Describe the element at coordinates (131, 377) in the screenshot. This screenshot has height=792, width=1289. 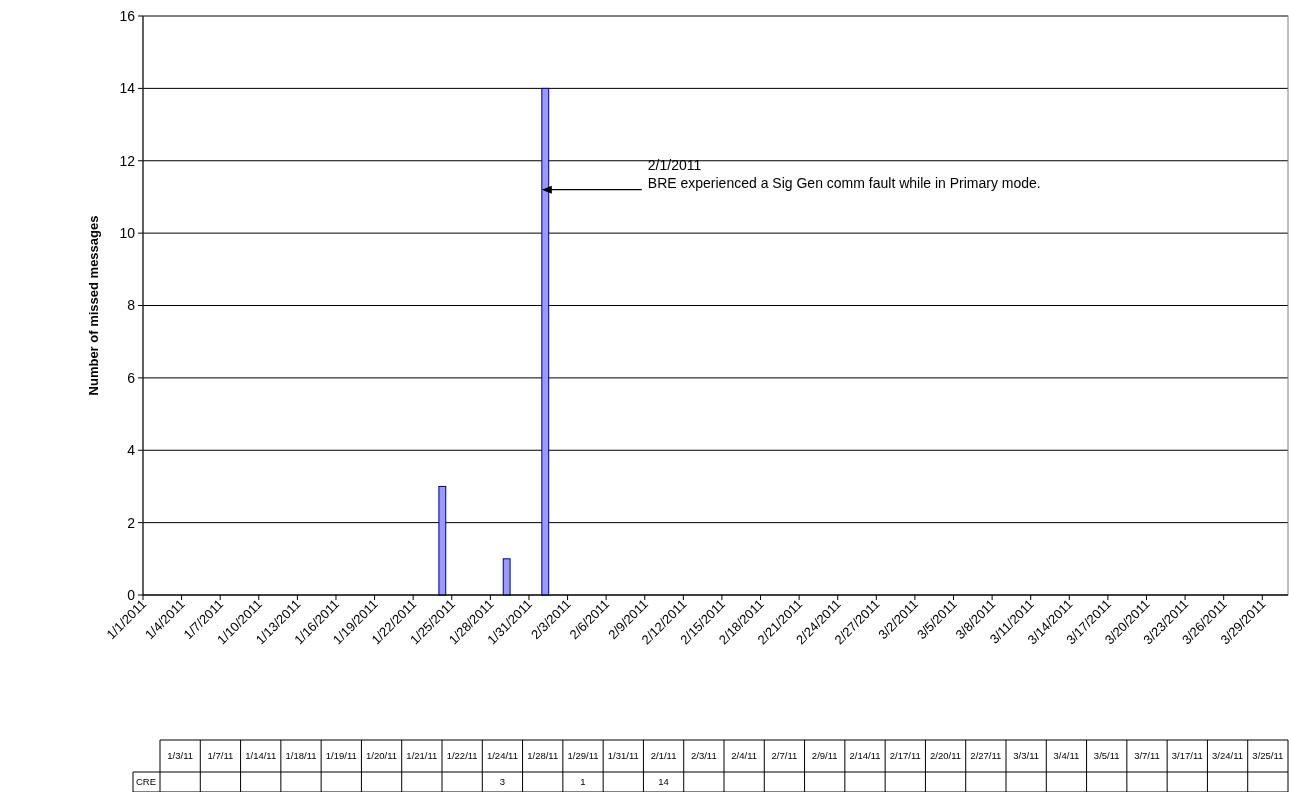
I see `y-tick-label: 6` at that location.